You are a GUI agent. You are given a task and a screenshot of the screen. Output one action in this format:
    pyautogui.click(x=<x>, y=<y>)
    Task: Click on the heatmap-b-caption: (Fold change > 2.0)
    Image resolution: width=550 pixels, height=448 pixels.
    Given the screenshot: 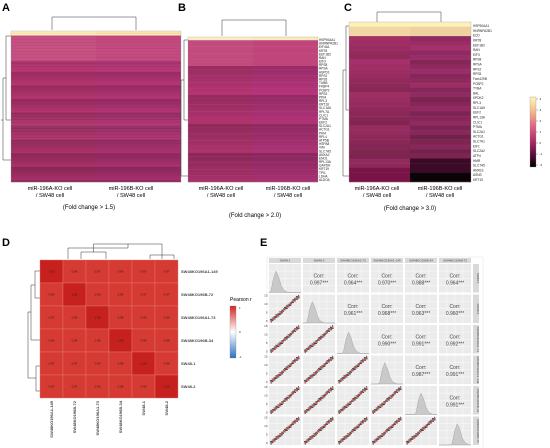 What is the action you would take?
    pyautogui.click(x=255, y=216)
    